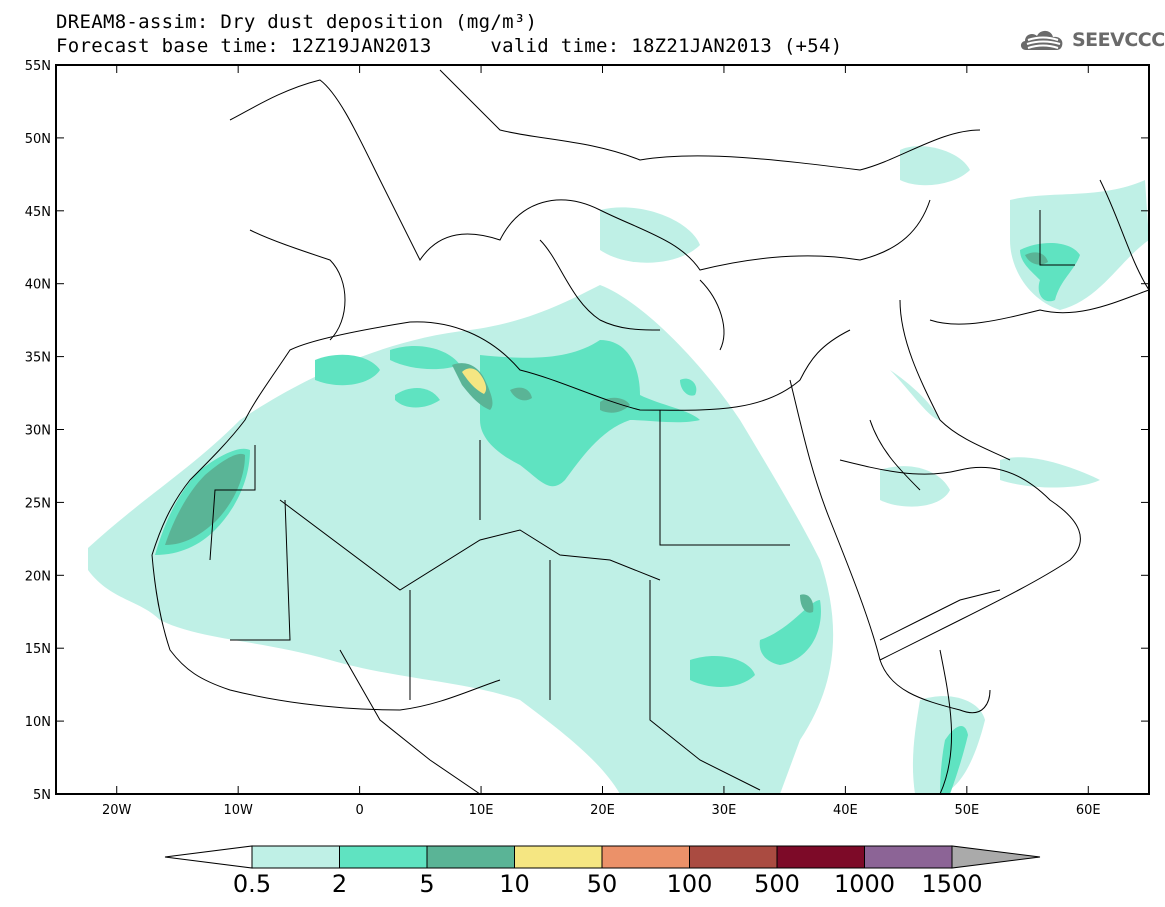  I want to click on seevccc-logo: SEEVCCC, so click(1091, 40).